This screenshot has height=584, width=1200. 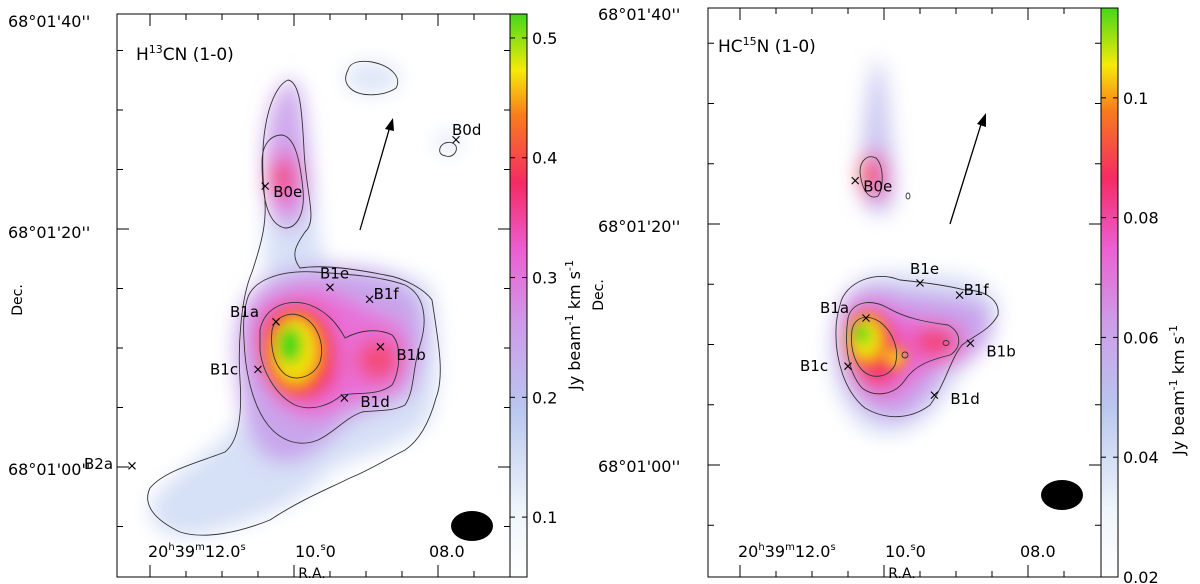 I want to click on contour-level-3b, so click(x=946, y=343).